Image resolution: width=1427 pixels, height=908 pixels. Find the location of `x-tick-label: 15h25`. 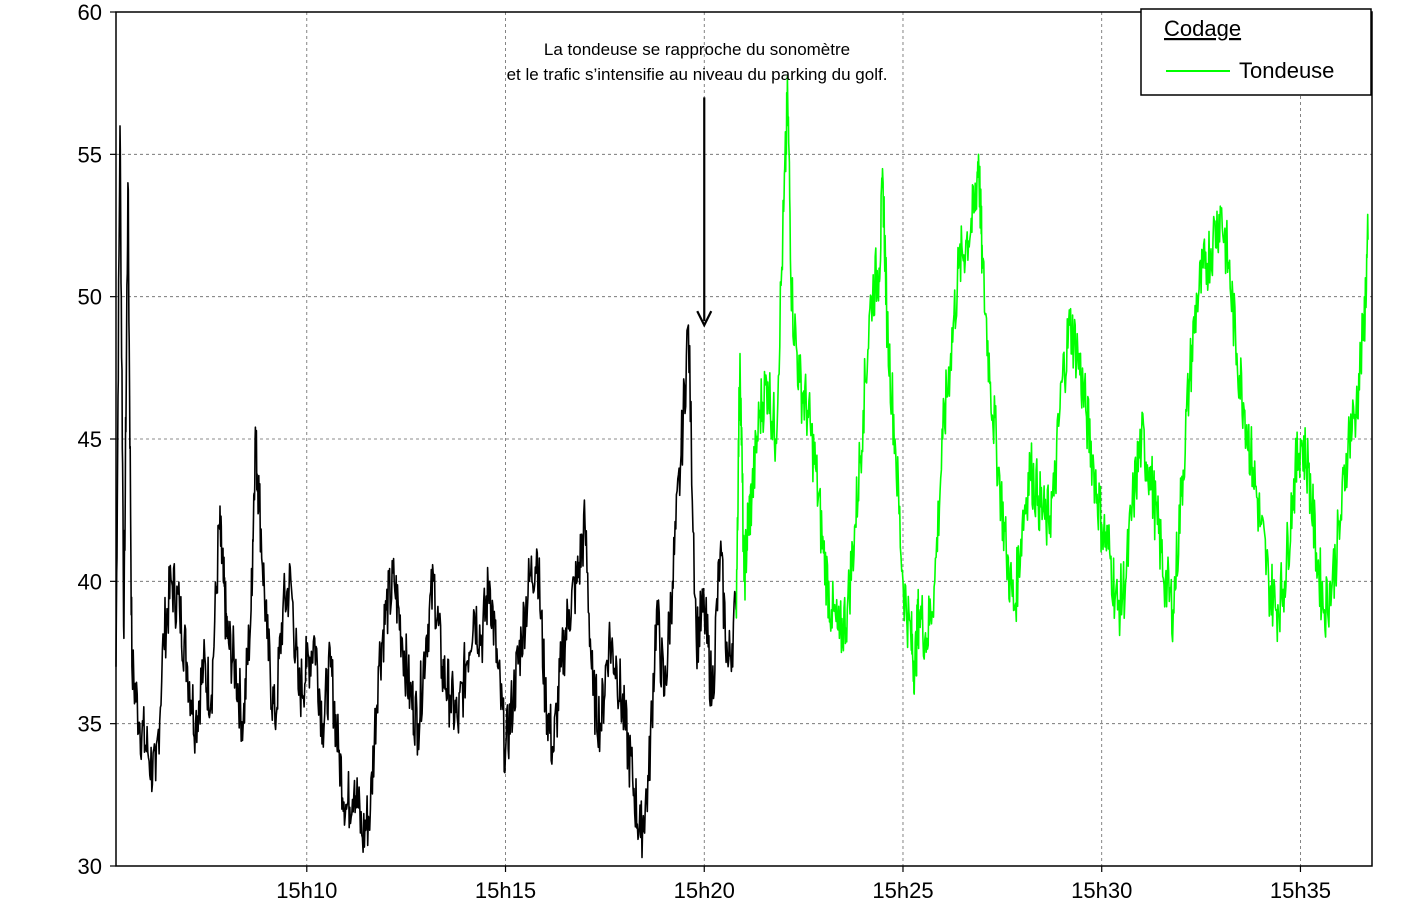

x-tick-label: 15h25 is located at coordinates (902, 890).